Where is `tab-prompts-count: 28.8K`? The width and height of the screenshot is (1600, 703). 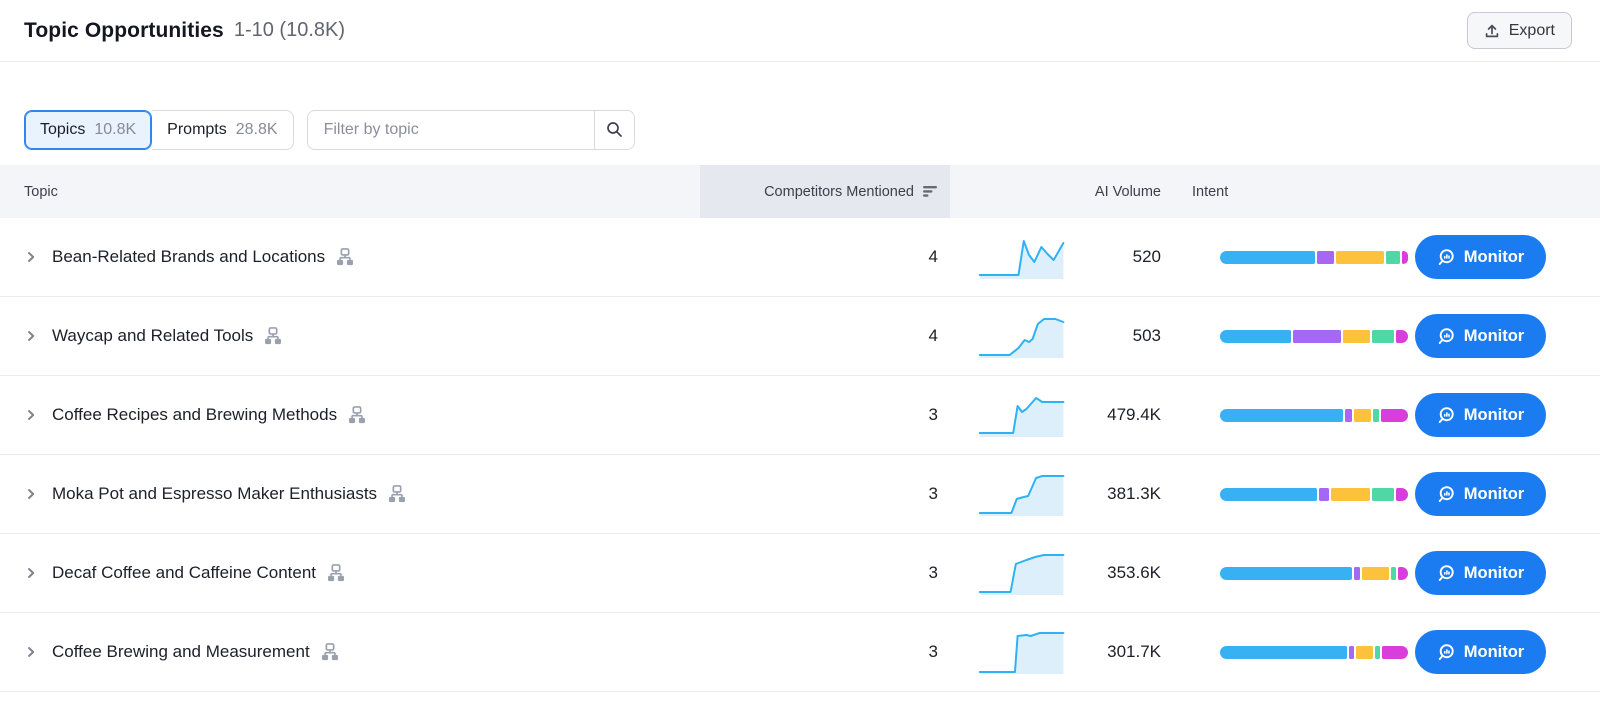 tab-prompts-count: 28.8K is located at coordinates (256, 129).